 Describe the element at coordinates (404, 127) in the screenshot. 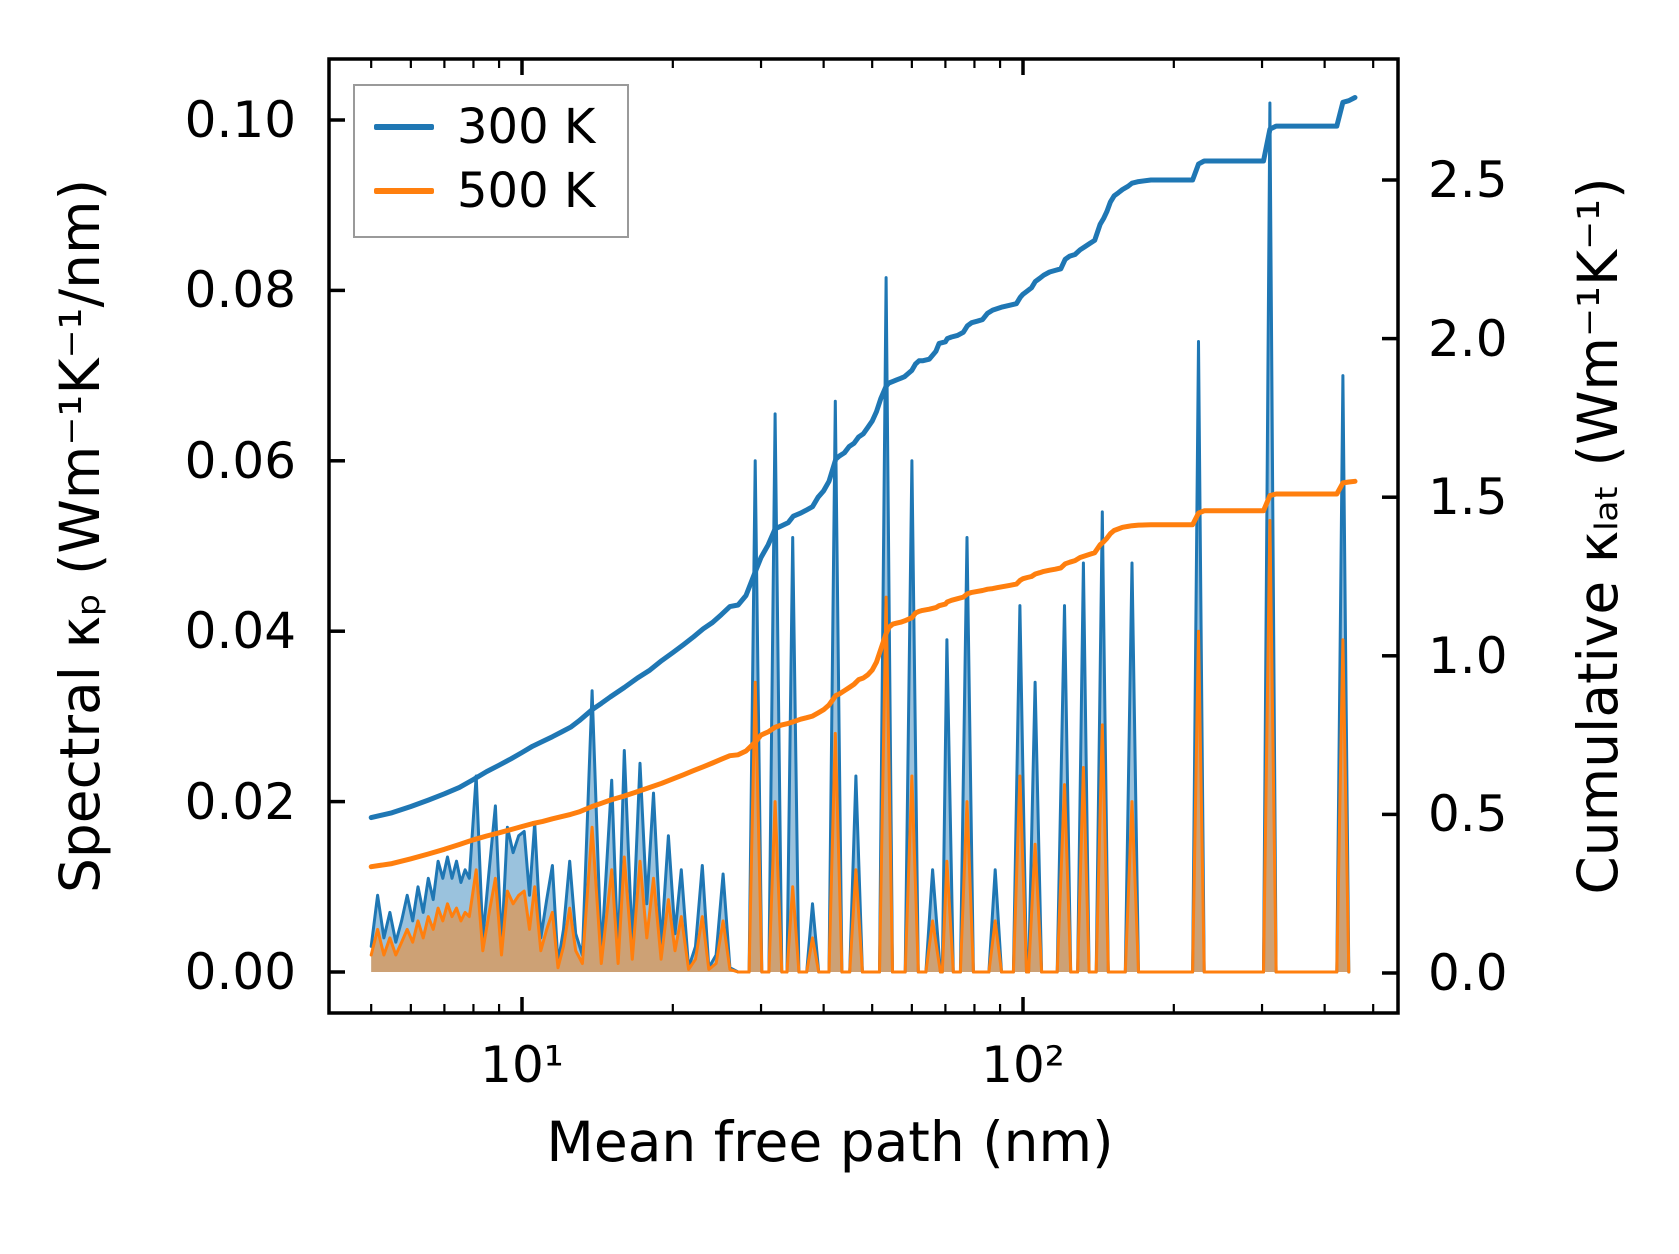

I see `legend-line-swatch-300k` at that location.